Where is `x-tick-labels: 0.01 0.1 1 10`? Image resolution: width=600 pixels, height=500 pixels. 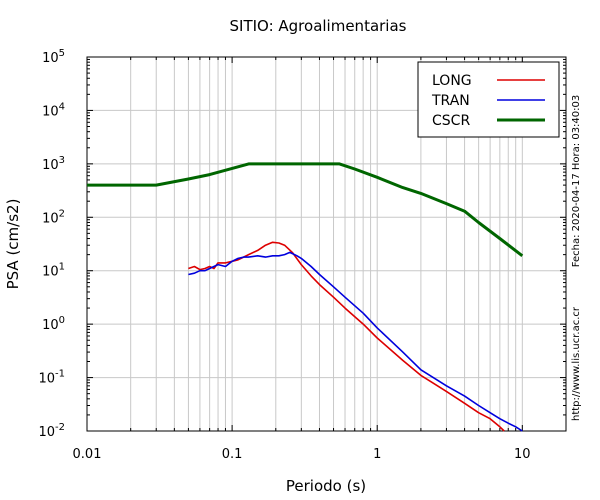 x-tick-labels: 0.01 0.1 1 10 is located at coordinates (302, 454).